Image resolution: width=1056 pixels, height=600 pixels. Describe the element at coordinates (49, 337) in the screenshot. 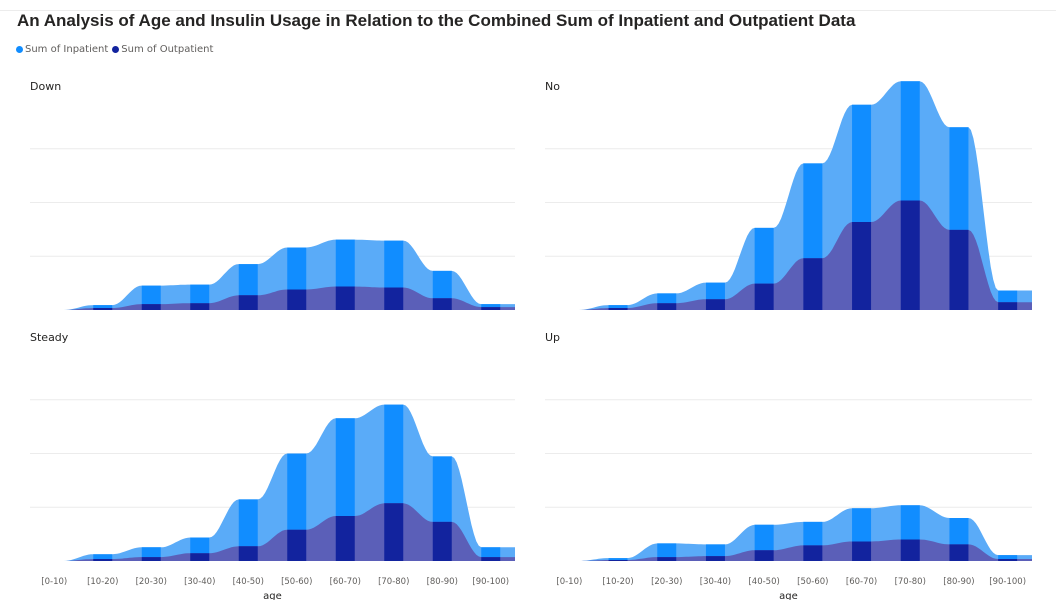

I see `panel-label: Steady` at that location.